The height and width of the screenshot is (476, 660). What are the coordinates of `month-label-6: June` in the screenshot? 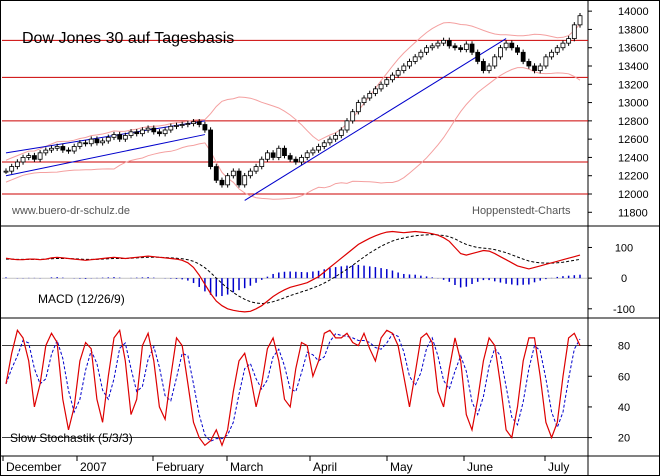 It's located at (480, 467).